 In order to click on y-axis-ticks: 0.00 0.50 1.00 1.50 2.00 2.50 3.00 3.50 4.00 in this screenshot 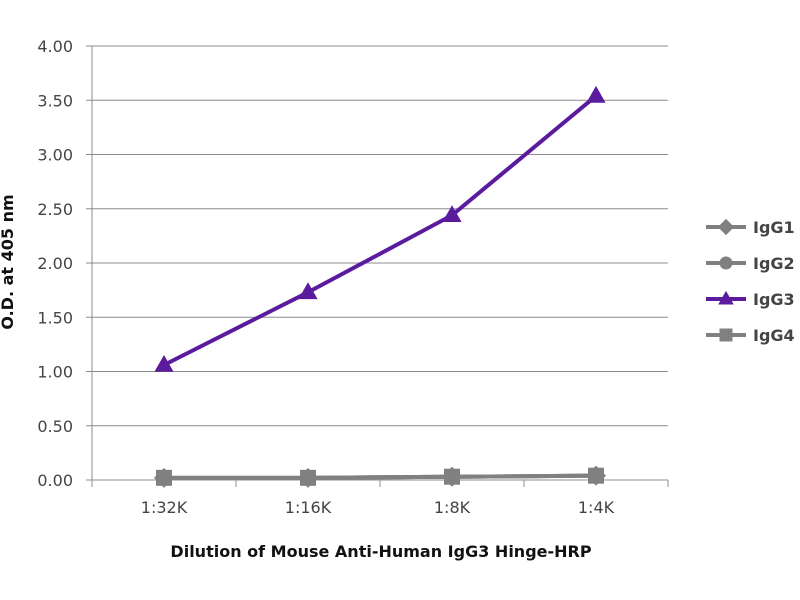, I will do `click(55, 263)`.